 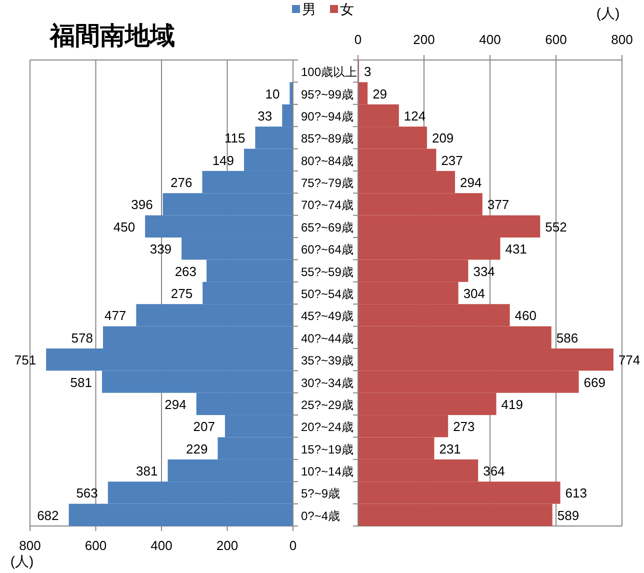 I want to click on data-label: 477, so click(x=115, y=316).